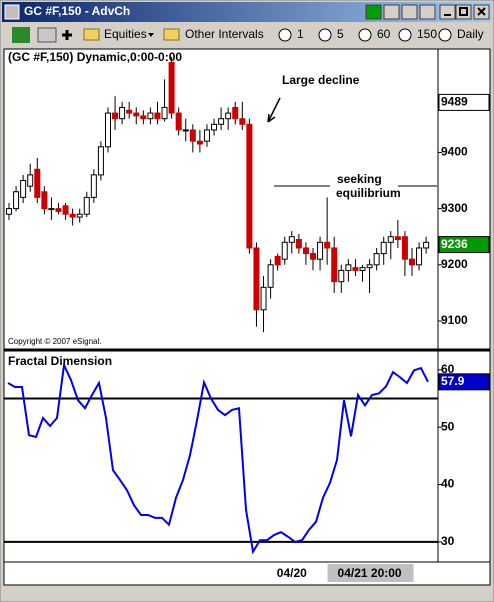 The height and width of the screenshot is (602, 494). What do you see at coordinates (454, 264) in the screenshot?
I see `y-tick-label: 9200` at bounding box center [454, 264].